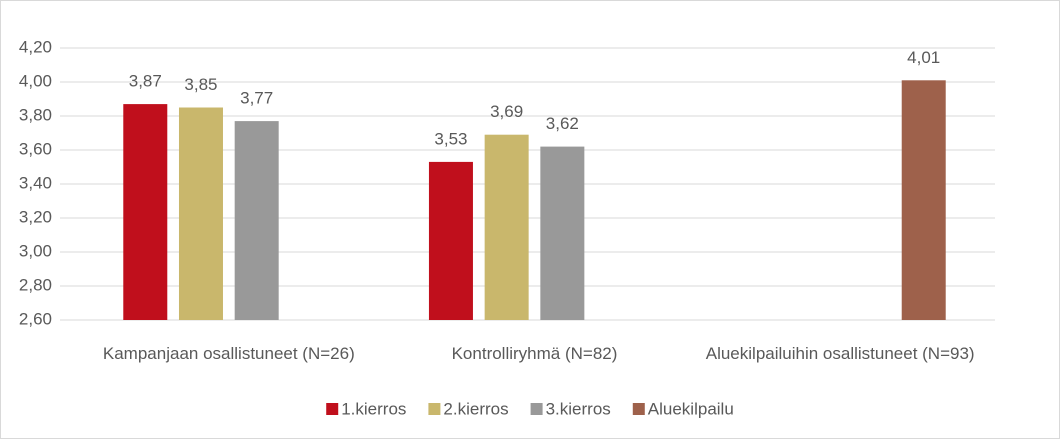 The height and width of the screenshot is (439, 1060). I want to click on legend-label: Aluekilpailu, so click(691, 408).